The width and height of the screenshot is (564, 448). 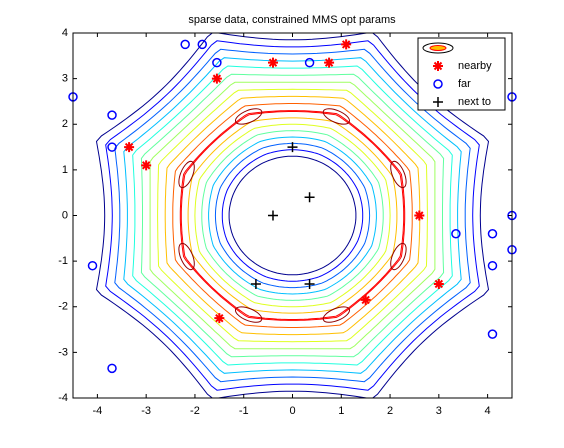 What do you see at coordinates (65, 79) in the screenshot?
I see `y-tick-label: 3` at bounding box center [65, 79].